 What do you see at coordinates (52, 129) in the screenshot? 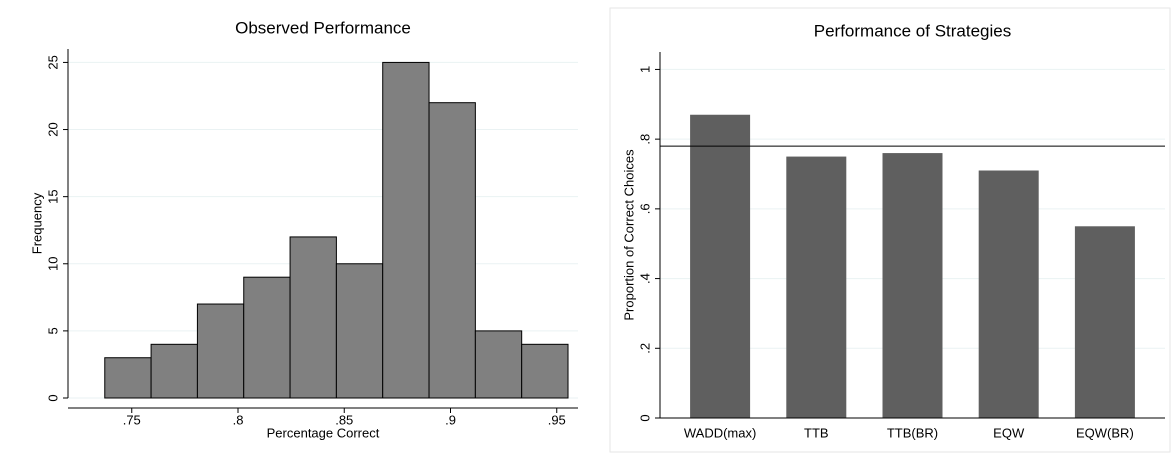
I see `y-tick-label: 20` at bounding box center [52, 129].